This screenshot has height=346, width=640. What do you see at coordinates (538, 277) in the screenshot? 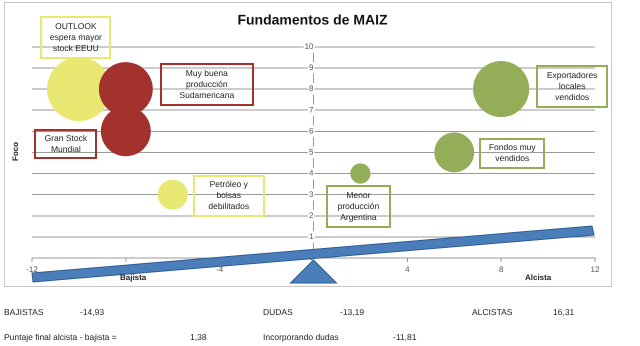
I see `text: Alcista` at bounding box center [538, 277].